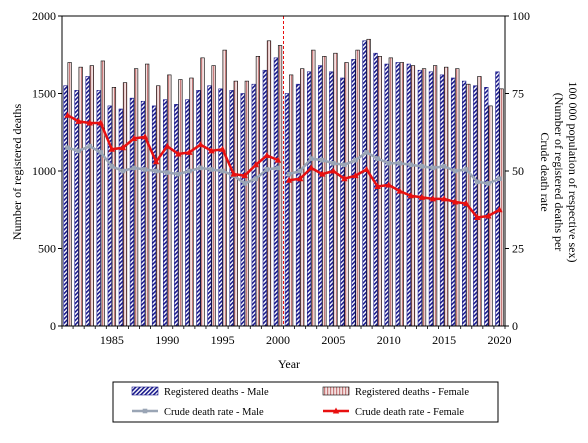  What do you see at coordinates (216, 392) in the screenshot?
I see `legend-label: Registered deaths - Male` at bounding box center [216, 392].